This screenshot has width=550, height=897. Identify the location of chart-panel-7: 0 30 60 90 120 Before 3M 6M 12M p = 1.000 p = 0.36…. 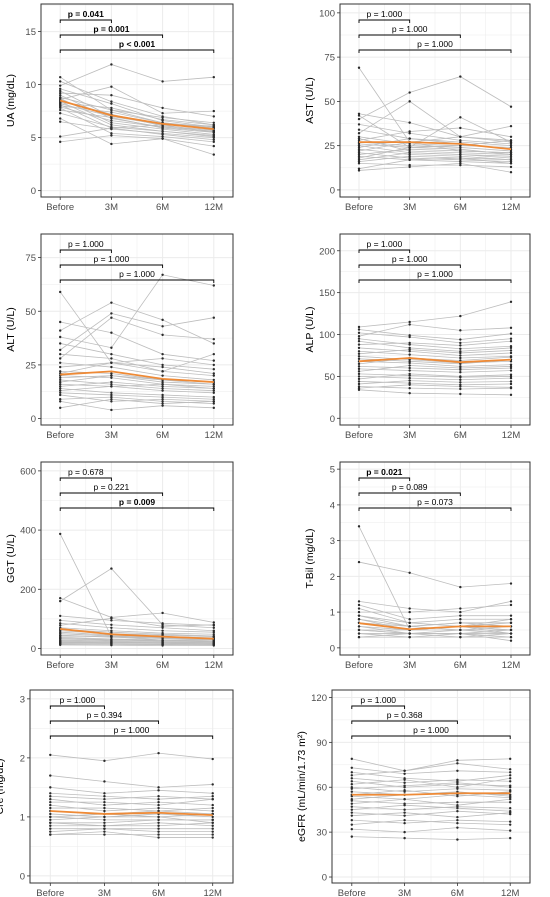
(413, 793).